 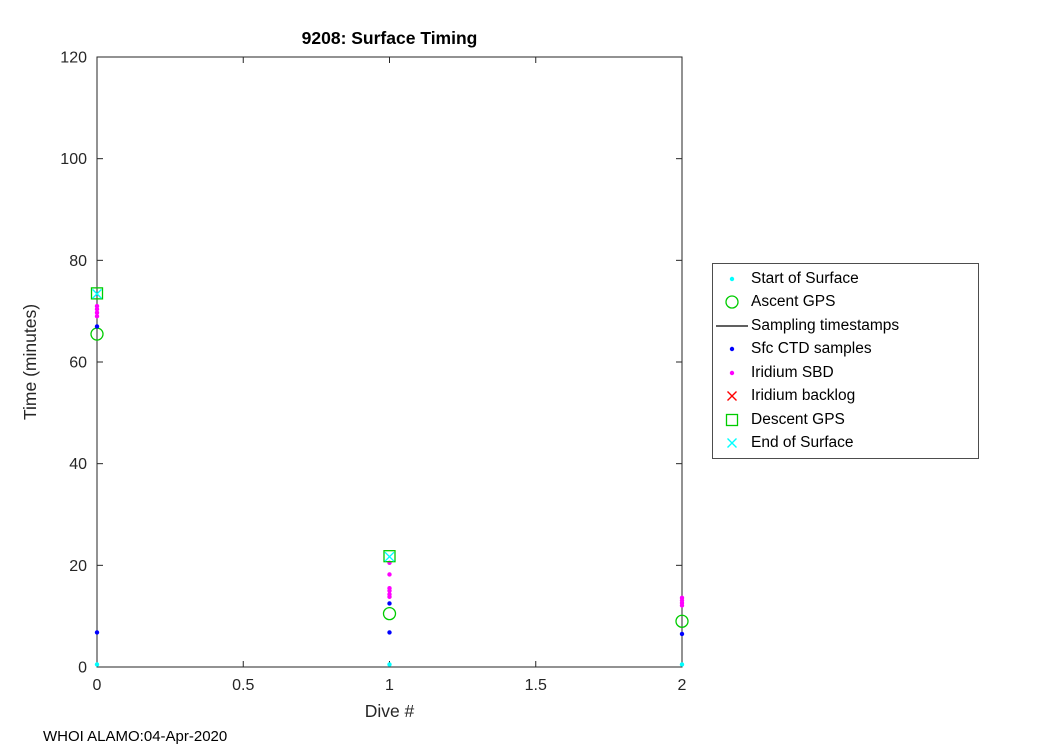 I want to click on series-start-of-surface, so click(x=389, y=664).